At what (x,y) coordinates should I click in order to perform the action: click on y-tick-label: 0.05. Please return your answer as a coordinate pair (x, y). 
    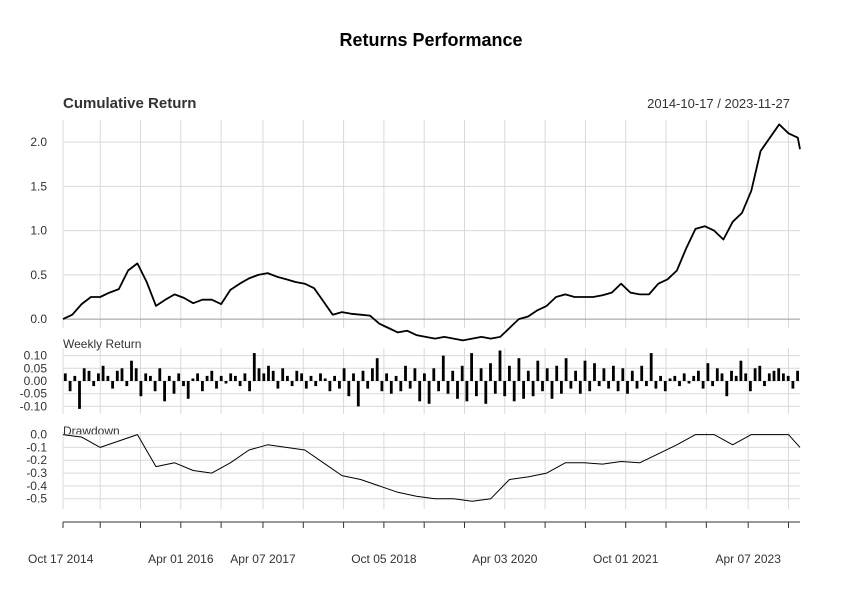
    Looking at the image, I should click on (36, 368).